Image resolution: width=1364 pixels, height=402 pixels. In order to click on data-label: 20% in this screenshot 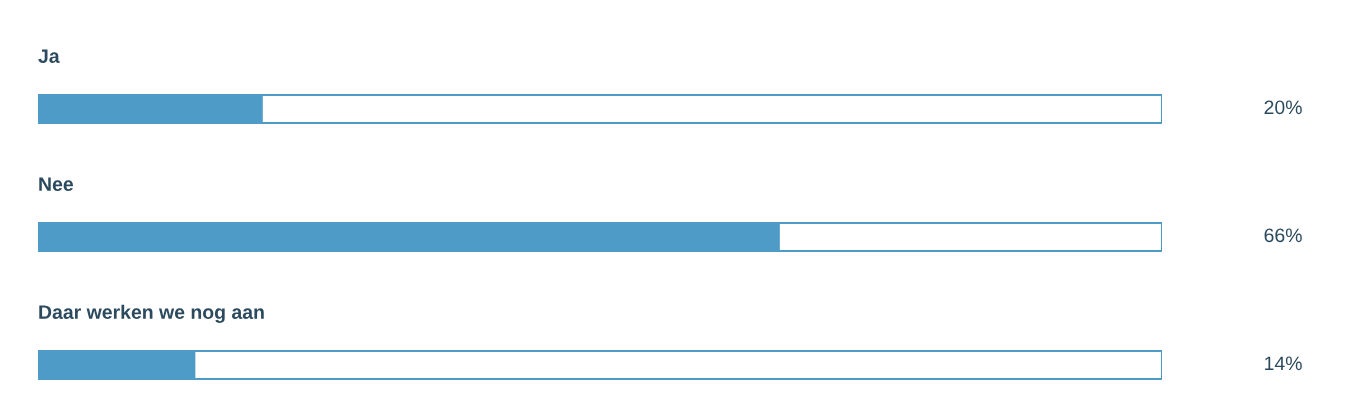, I will do `click(1283, 107)`.